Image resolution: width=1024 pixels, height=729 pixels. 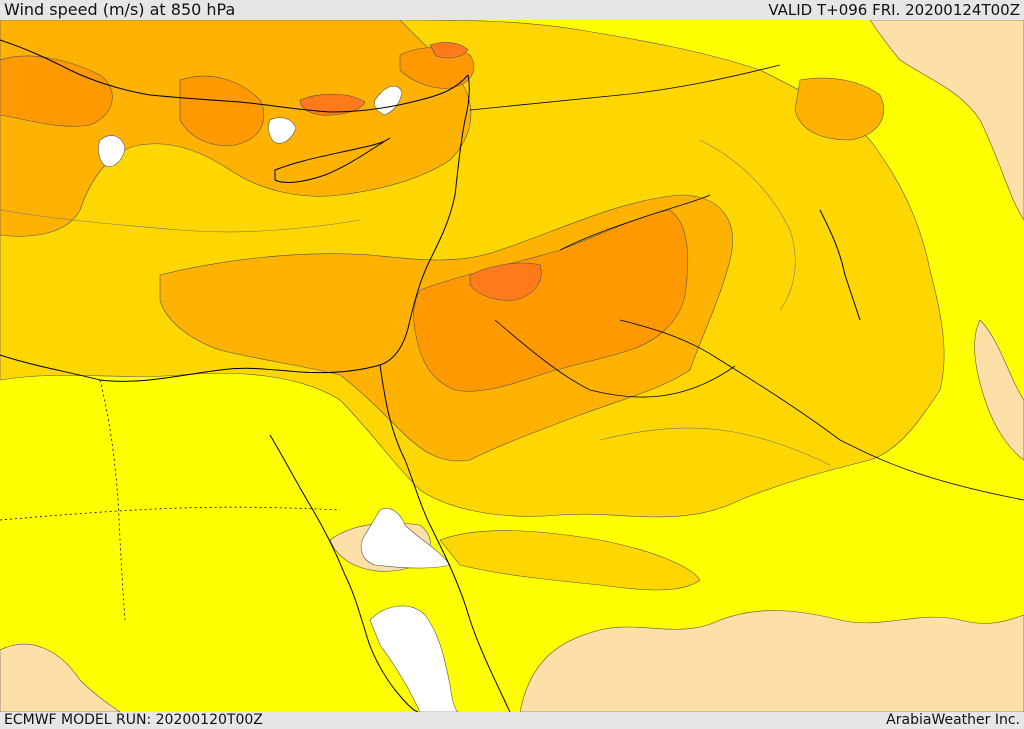 I want to click on field-orange-anatolia, so click(x=222, y=110).